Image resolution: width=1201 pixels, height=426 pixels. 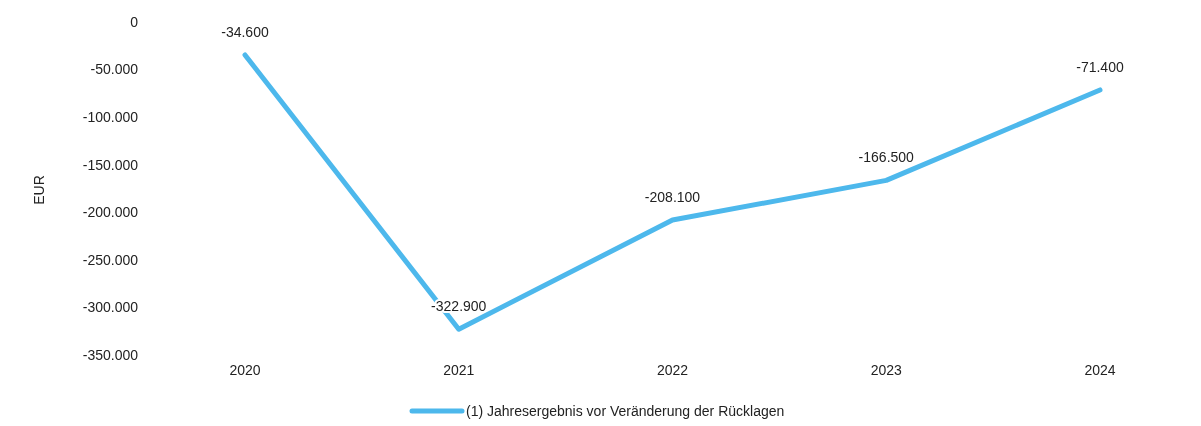 What do you see at coordinates (110, 307) in the screenshot?
I see `y-tick-label: -300.000` at bounding box center [110, 307].